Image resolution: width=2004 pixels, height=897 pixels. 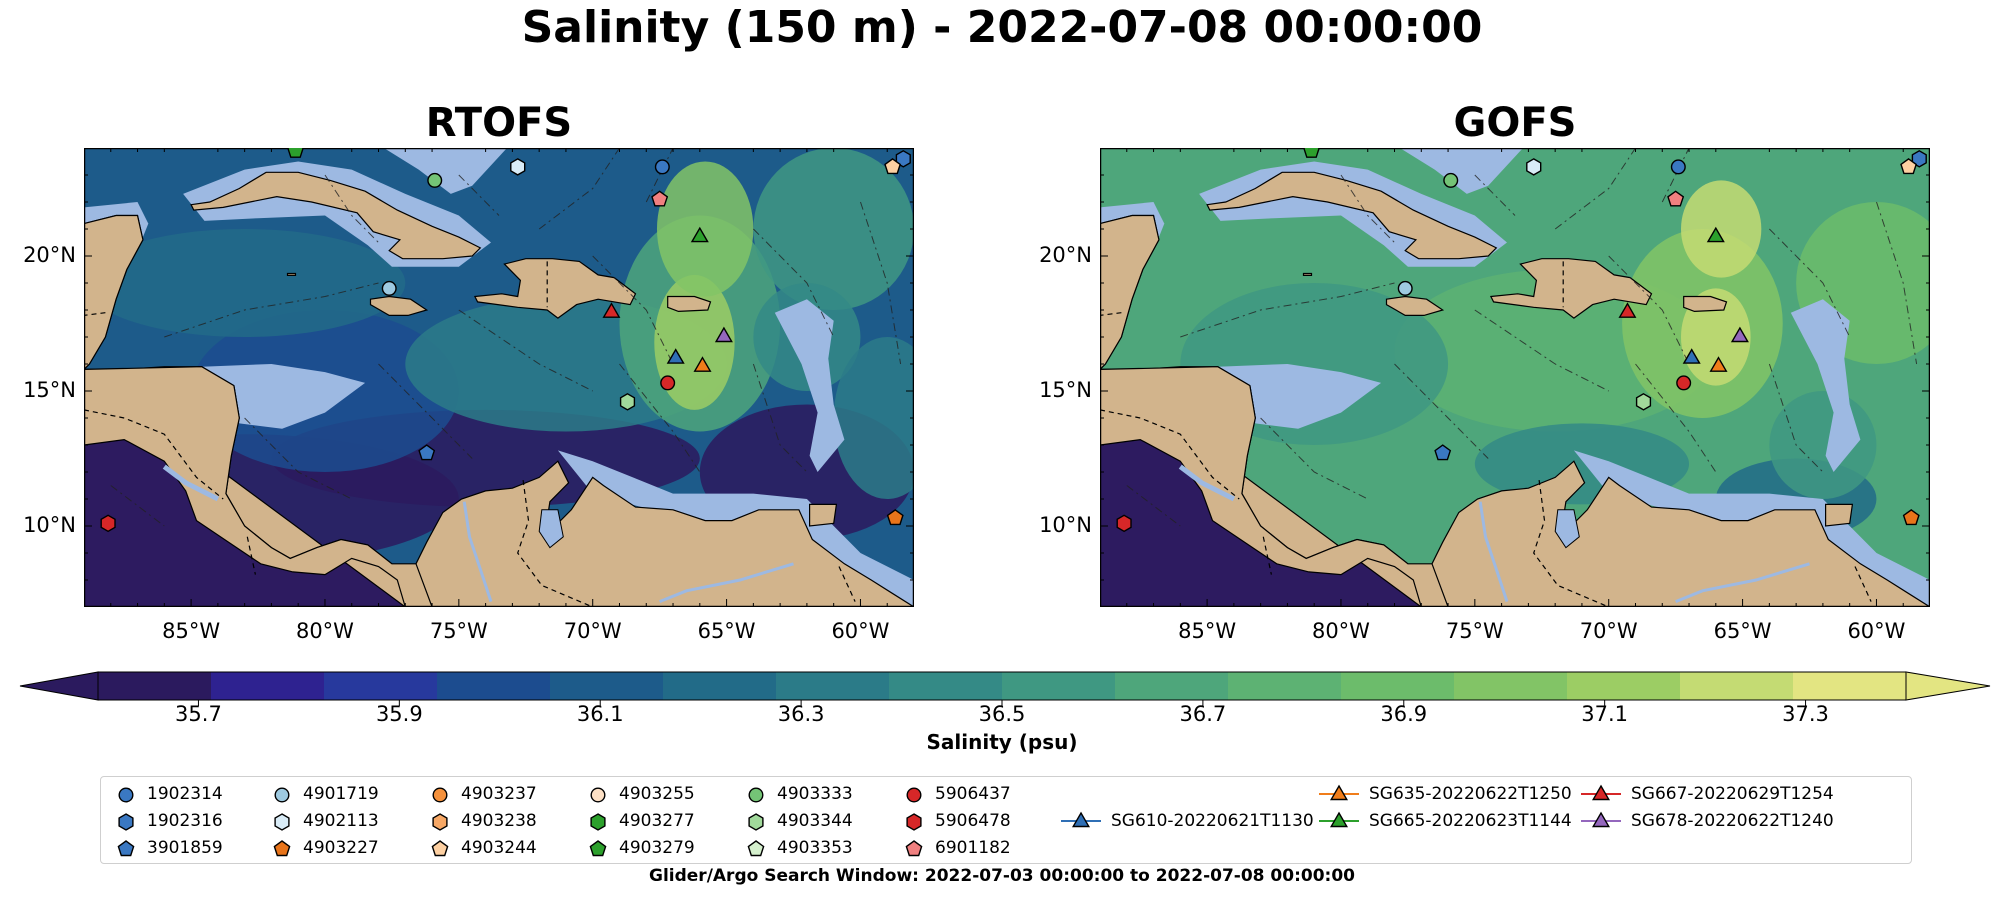 I want to click on legend-label: 4903344, so click(x=815, y=821).